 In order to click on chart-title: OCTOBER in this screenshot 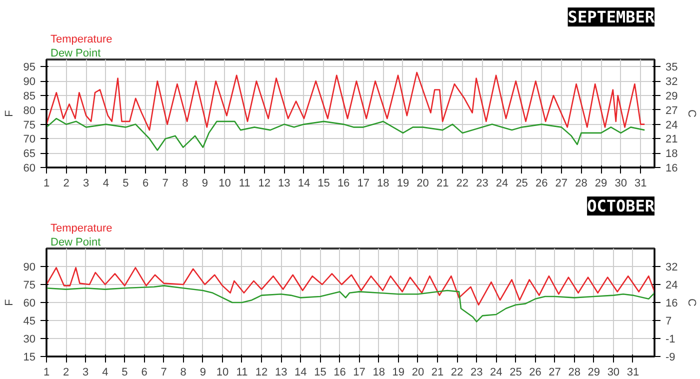, I will do `click(621, 206)`.